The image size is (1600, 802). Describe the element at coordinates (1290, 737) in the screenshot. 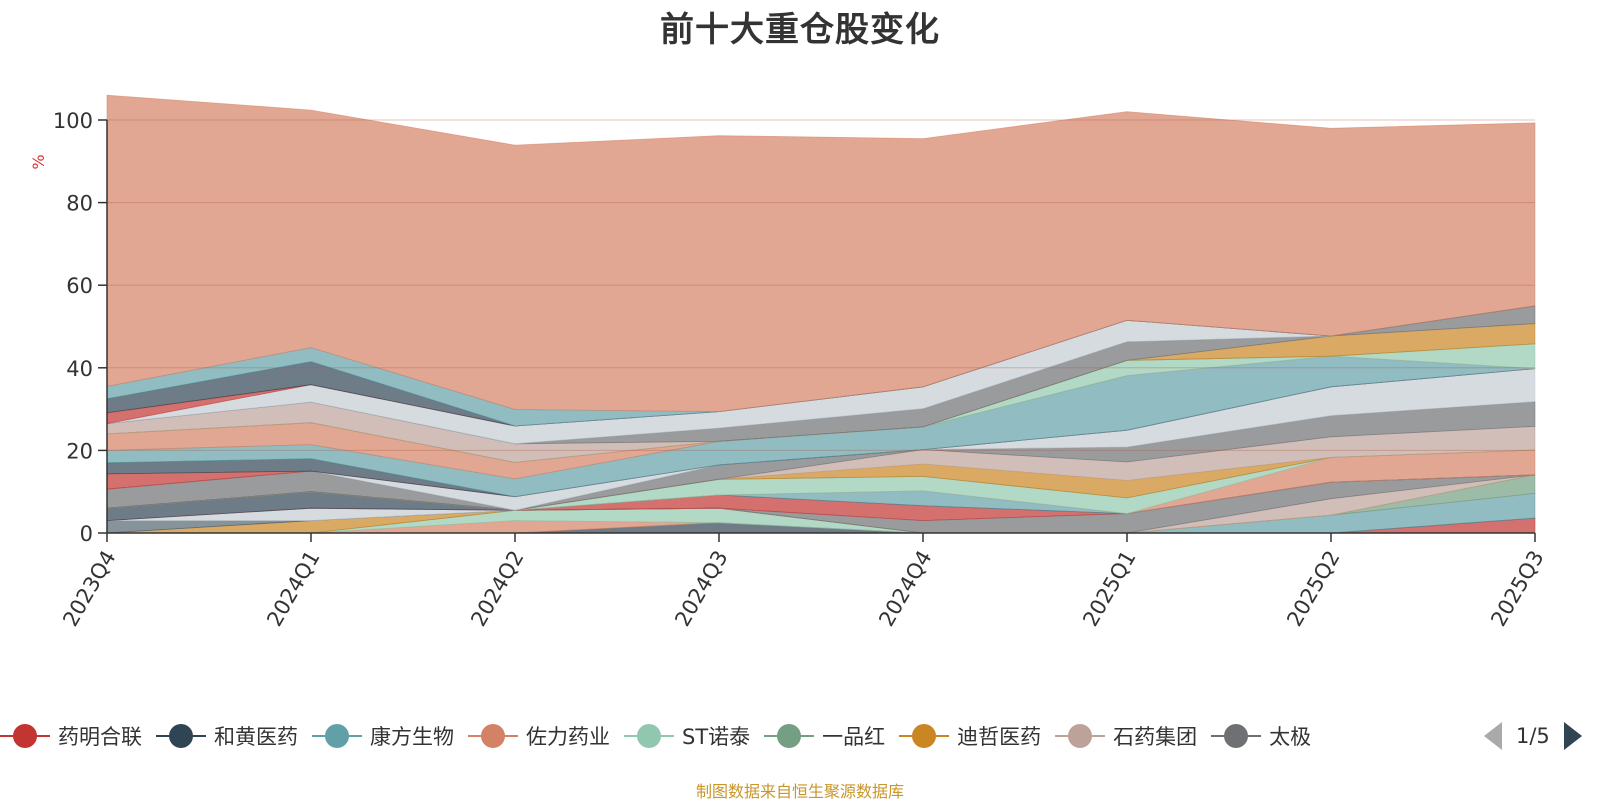

I see `legend-label: 太极` at that location.